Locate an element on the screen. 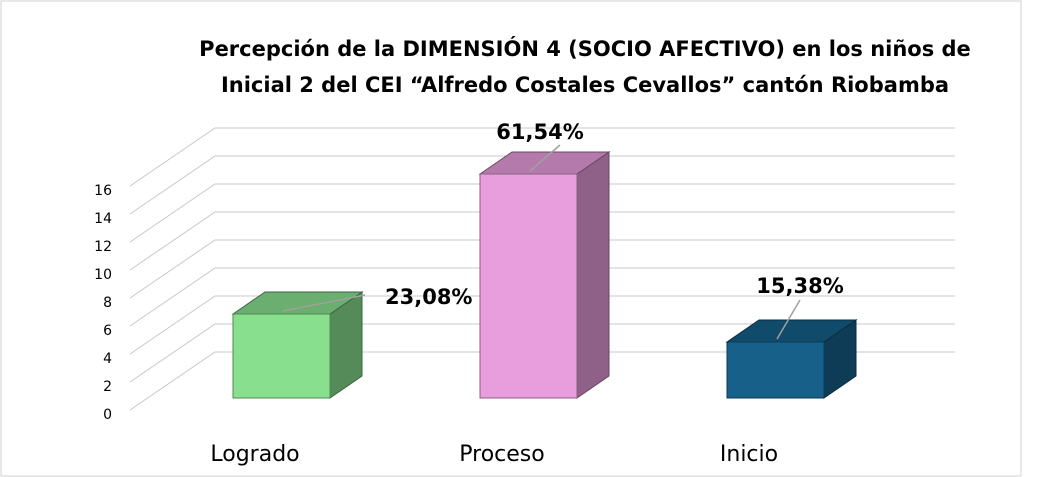 This screenshot has width=1041, height=477. y-tick-label: 12 is located at coordinates (103, 247).